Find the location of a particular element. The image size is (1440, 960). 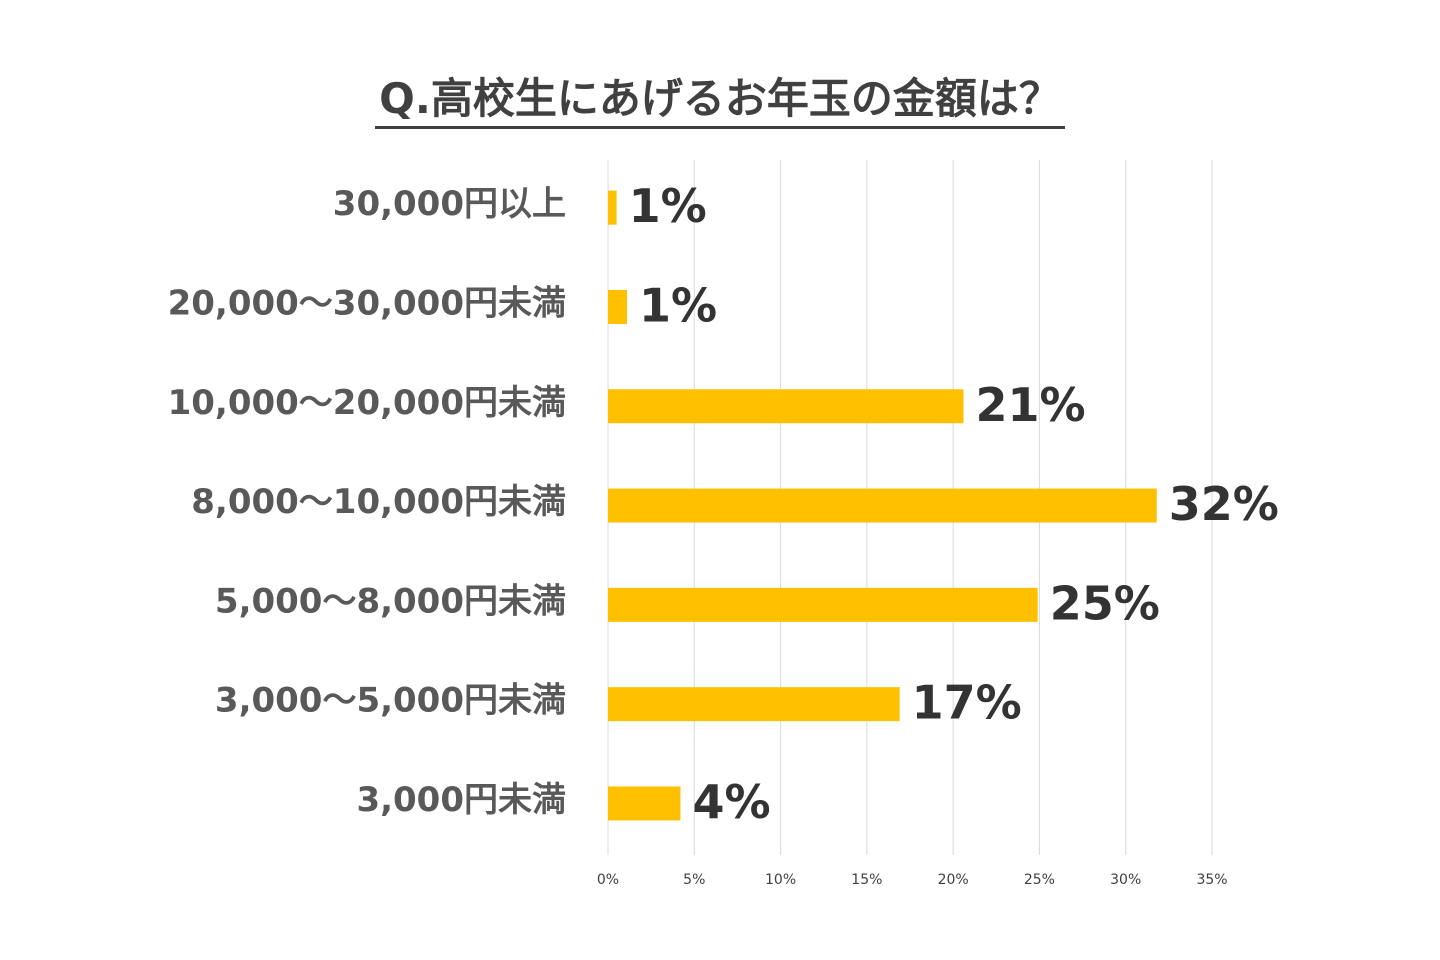

category-label: 30,000円以上 is located at coordinates (449, 204).